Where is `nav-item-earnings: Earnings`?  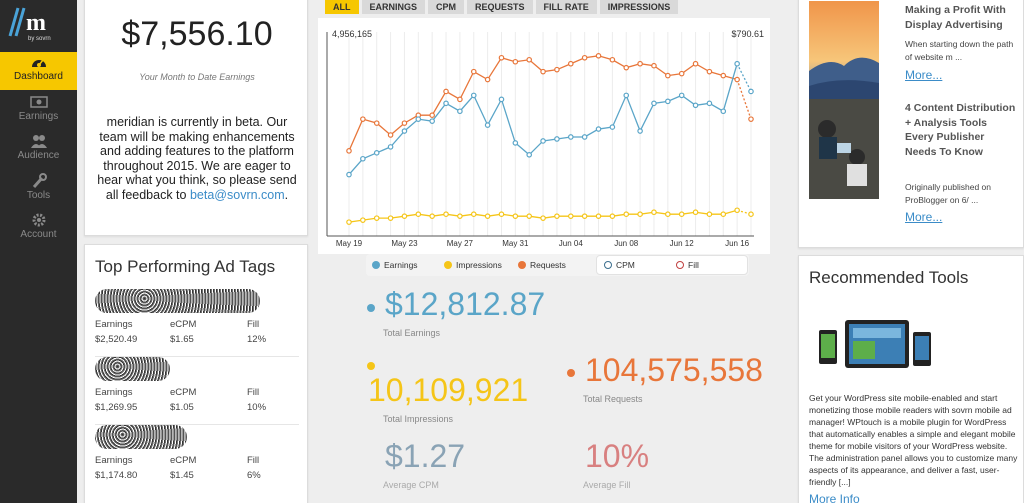
nav-item-earnings: Earnings is located at coordinates (38, 111).